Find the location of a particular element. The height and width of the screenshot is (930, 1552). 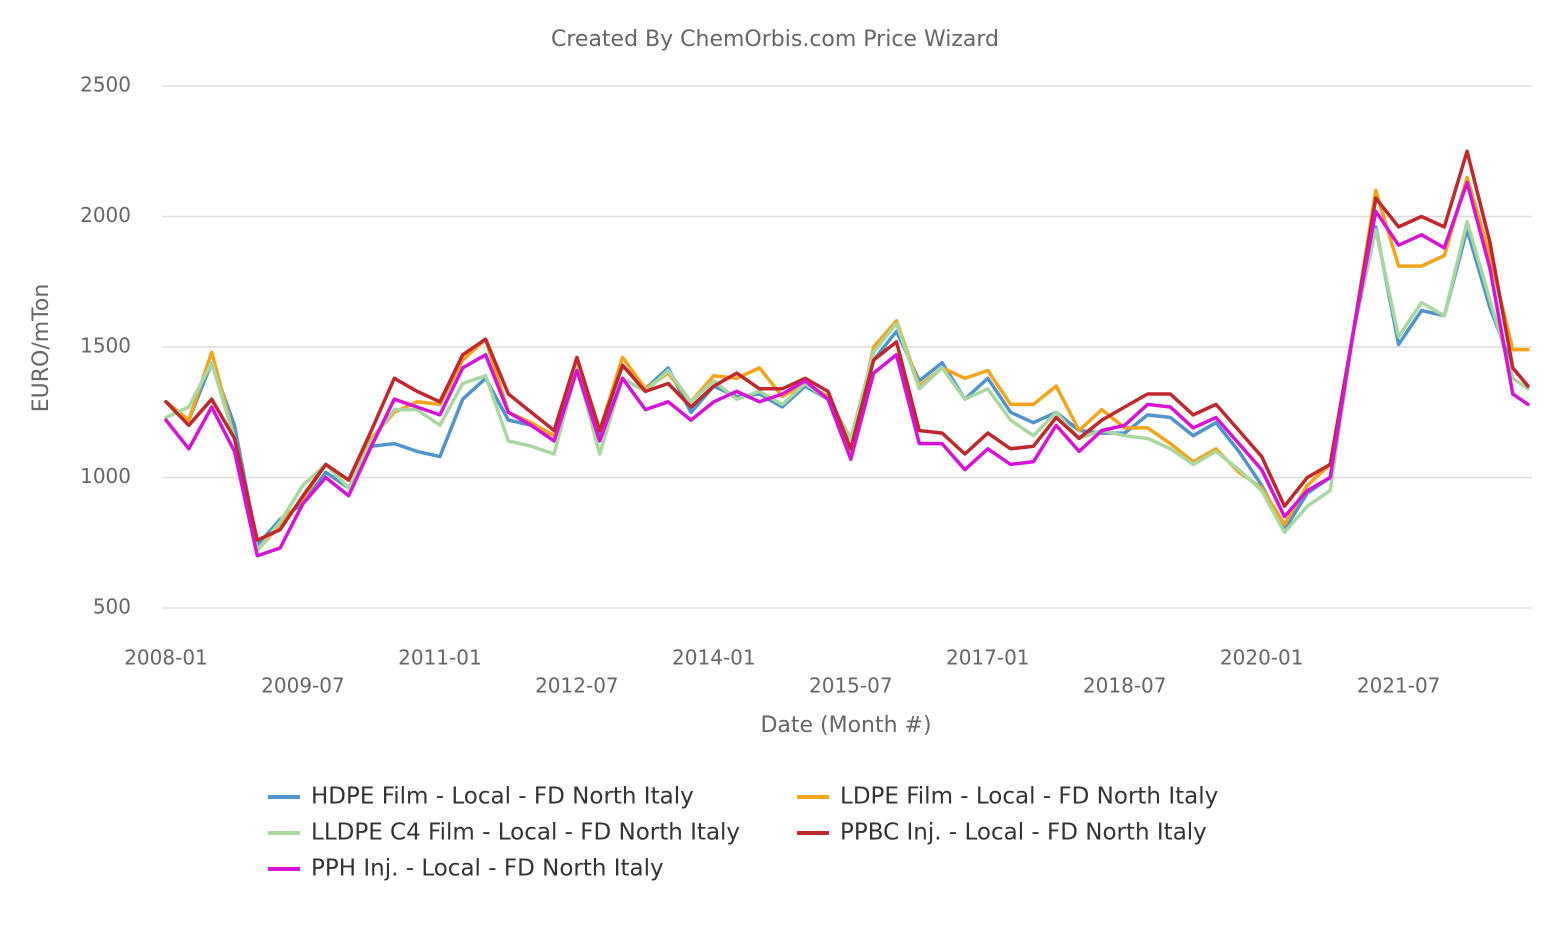

y-tick-label: 1500 is located at coordinates (105, 346).